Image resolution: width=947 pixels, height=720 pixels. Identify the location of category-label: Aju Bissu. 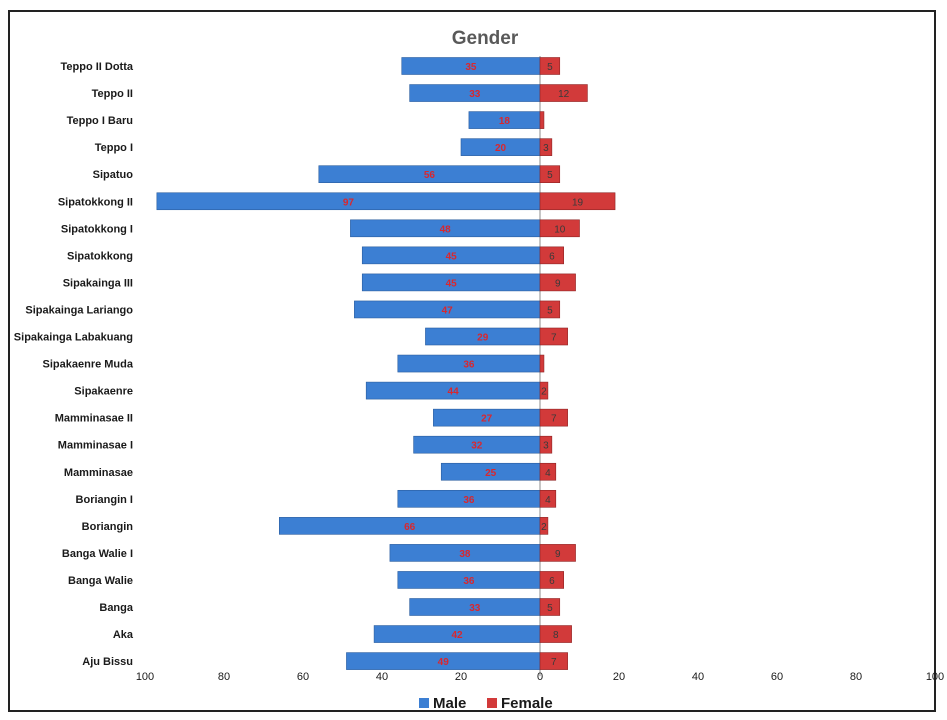
(107, 662).